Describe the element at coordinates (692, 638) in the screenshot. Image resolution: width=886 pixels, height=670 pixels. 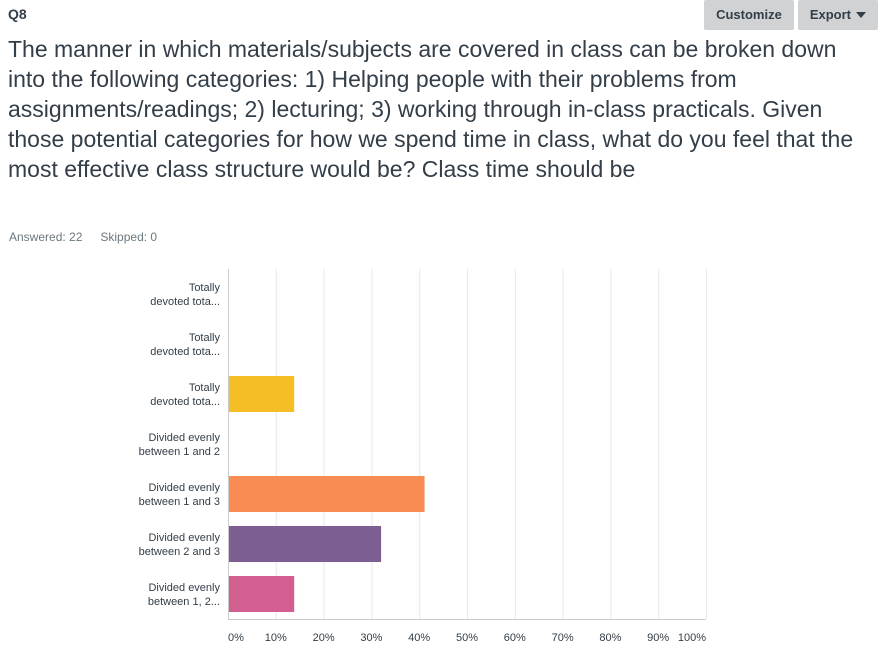
I see `x-tick-label: 100%` at that location.